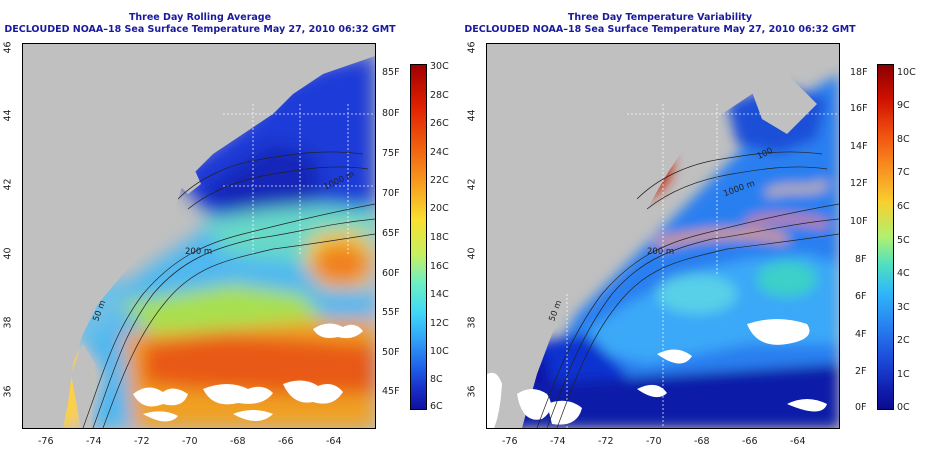 This screenshot has height=475, width=950. I want to click on cbar-c-label: 20C, so click(439, 208).